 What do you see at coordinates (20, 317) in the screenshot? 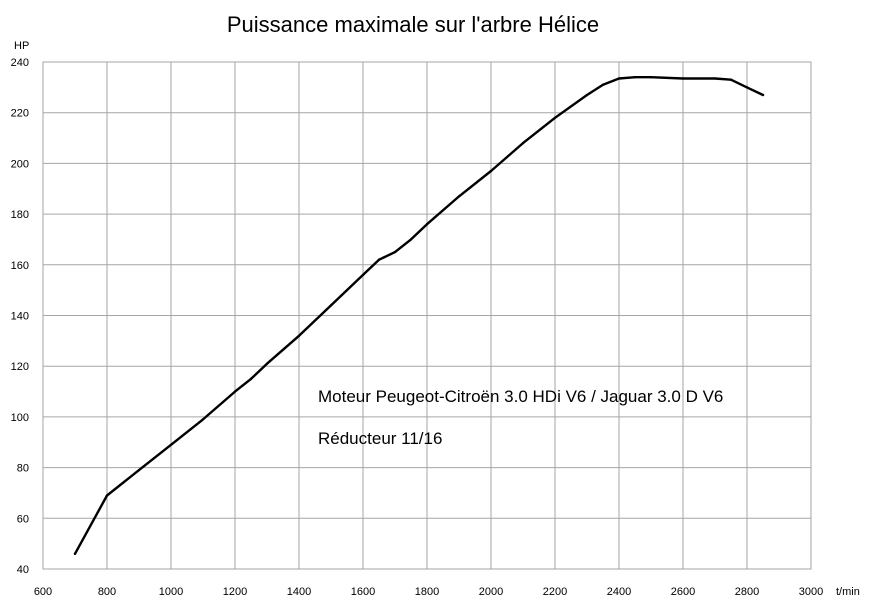
I see `y-tick-label: 140` at bounding box center [20, 317].